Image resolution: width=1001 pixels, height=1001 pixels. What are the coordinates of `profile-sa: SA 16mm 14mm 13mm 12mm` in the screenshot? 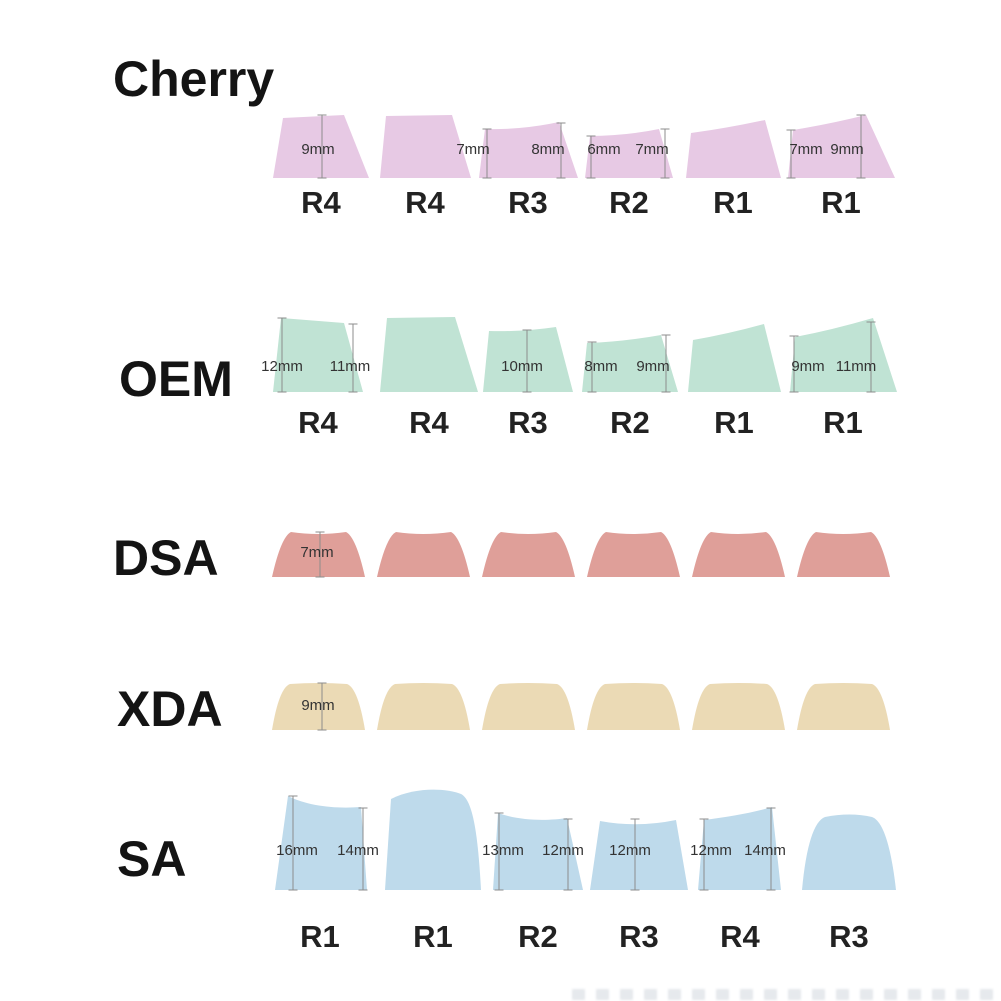 It's located at (506, 871).